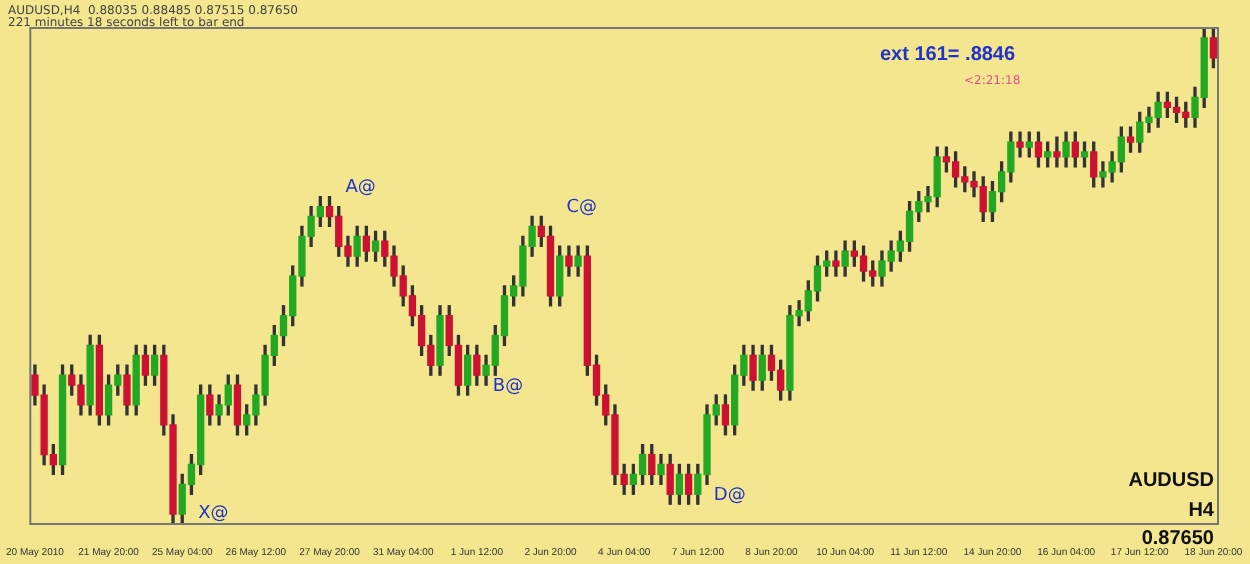  Describe the element at coordinates (360, 188) in the screenshot. I see `annotation: A@` at that location.